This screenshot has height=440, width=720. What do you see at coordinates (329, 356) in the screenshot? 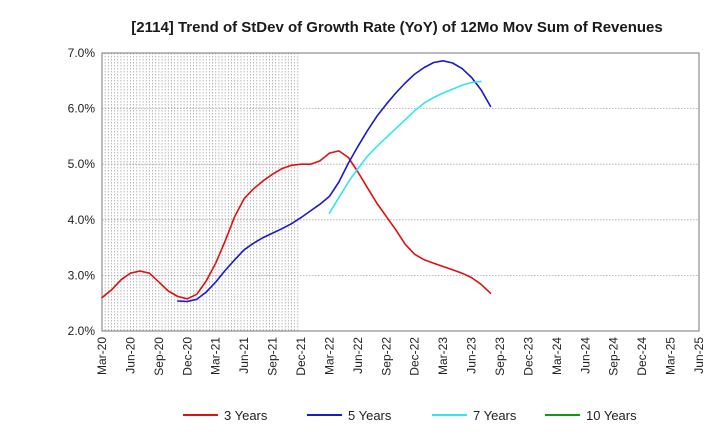
I see `x-tick-label: Mar-22` at bounding box center [329, 356].